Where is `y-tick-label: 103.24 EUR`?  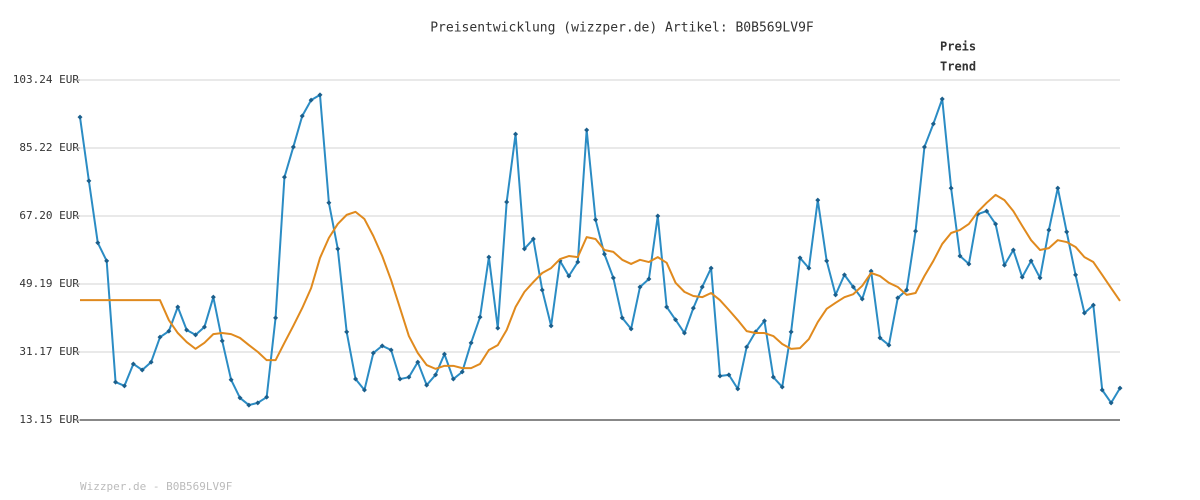 y-tick-label: 103.24 EUR is located at coordinates (46, 79).